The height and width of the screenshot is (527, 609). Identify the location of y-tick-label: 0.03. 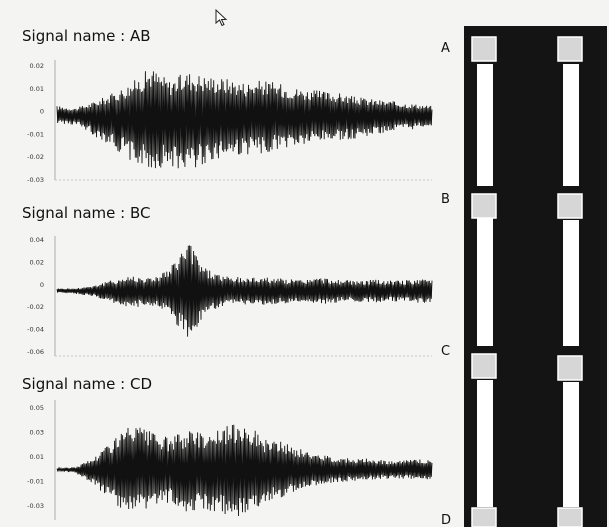
(37, 433).